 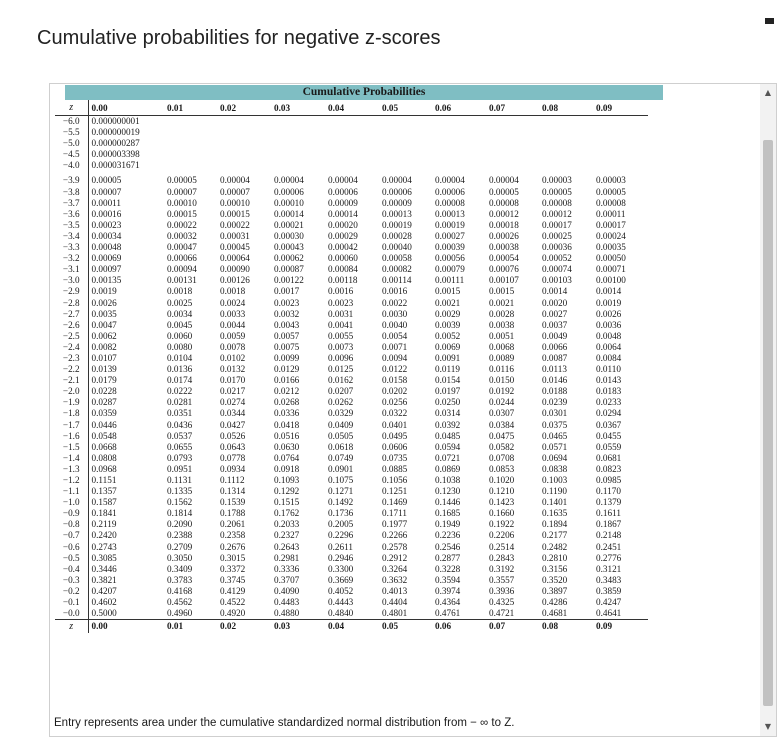 I want to click on prob-cell: 0.00107, so click(x=504, y=280).